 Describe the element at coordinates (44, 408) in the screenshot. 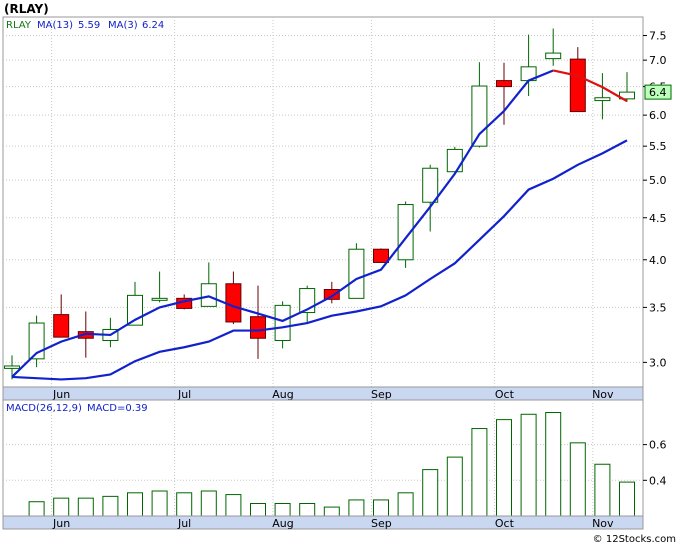

I see `macd-legend-params: MACD(26,12,9)` at that location.